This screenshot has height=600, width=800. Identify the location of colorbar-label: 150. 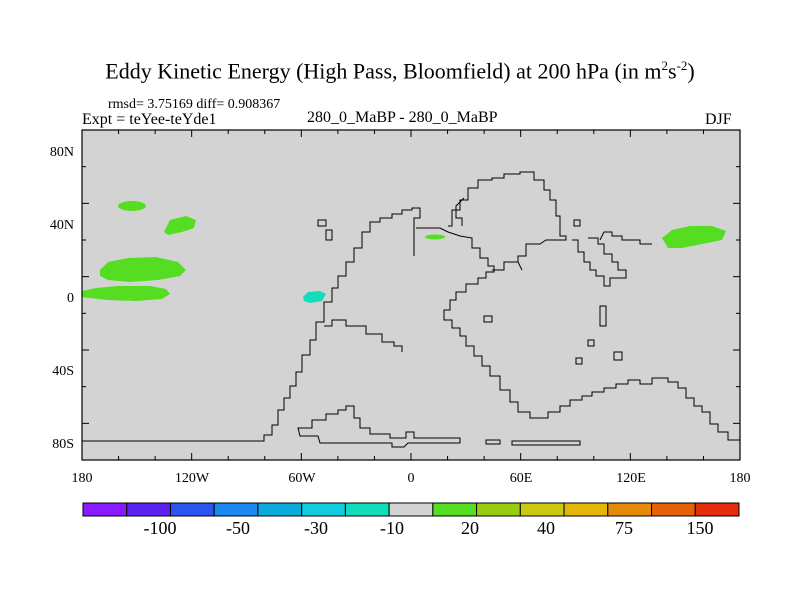
(700, 528).